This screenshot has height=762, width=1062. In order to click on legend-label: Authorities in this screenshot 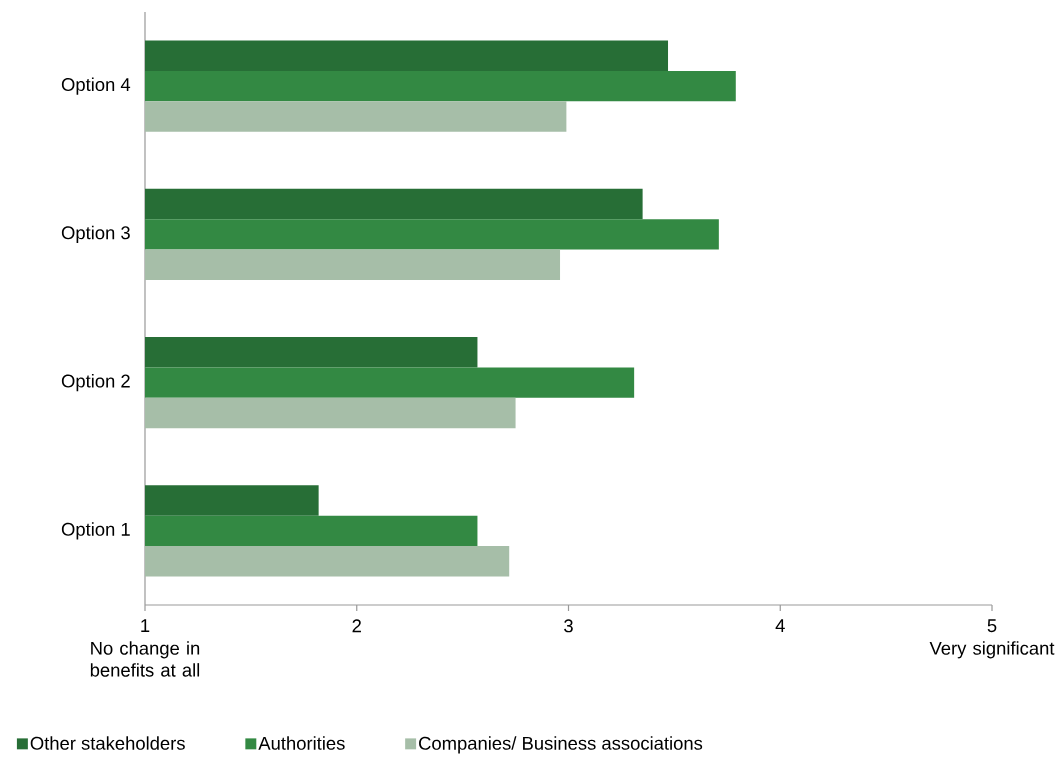, I will do `click(301, 743)`.